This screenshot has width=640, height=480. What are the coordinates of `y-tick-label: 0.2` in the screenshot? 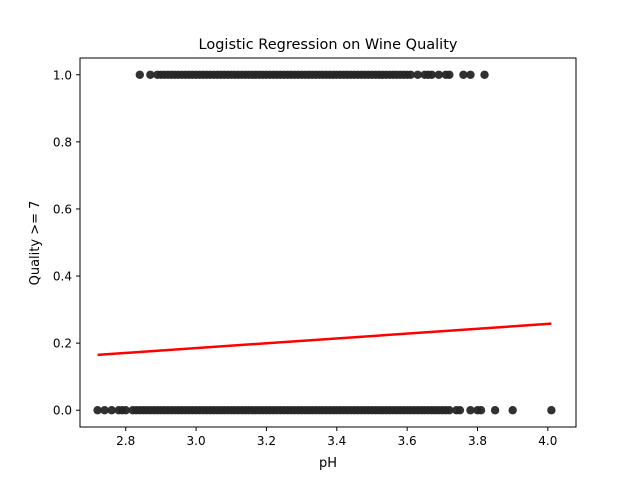 It's located at (62, 344).